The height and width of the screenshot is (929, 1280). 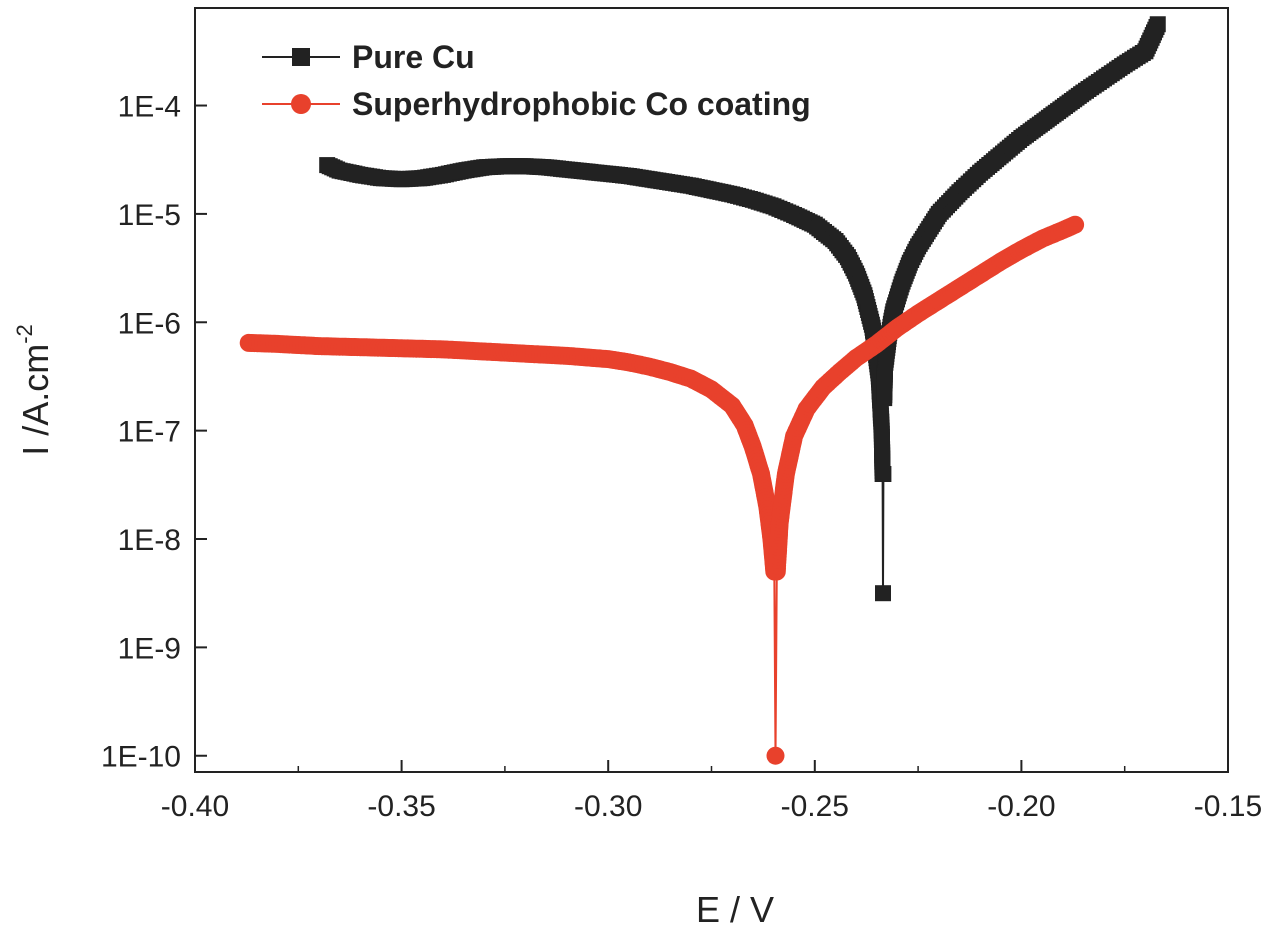 What do you see at coordinates (149, 323) in the screenshot?
I see `y-tick-label: 1E-6` at bounding box center [149, 323].